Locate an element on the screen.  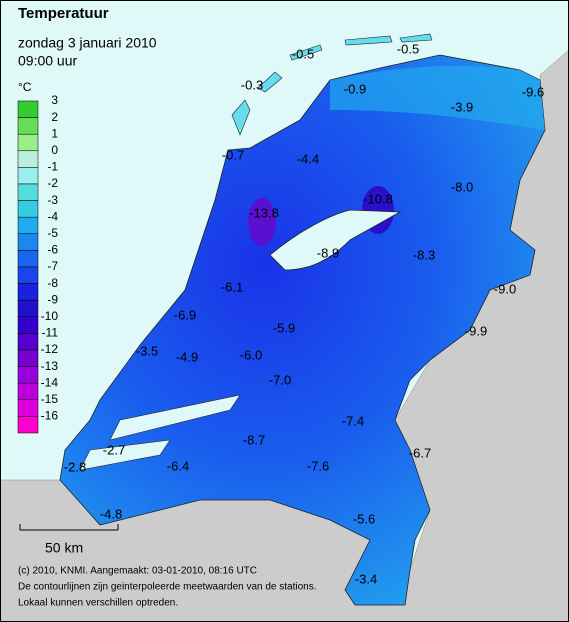
station-value: -6.7 is located at coordinates (420, 452).